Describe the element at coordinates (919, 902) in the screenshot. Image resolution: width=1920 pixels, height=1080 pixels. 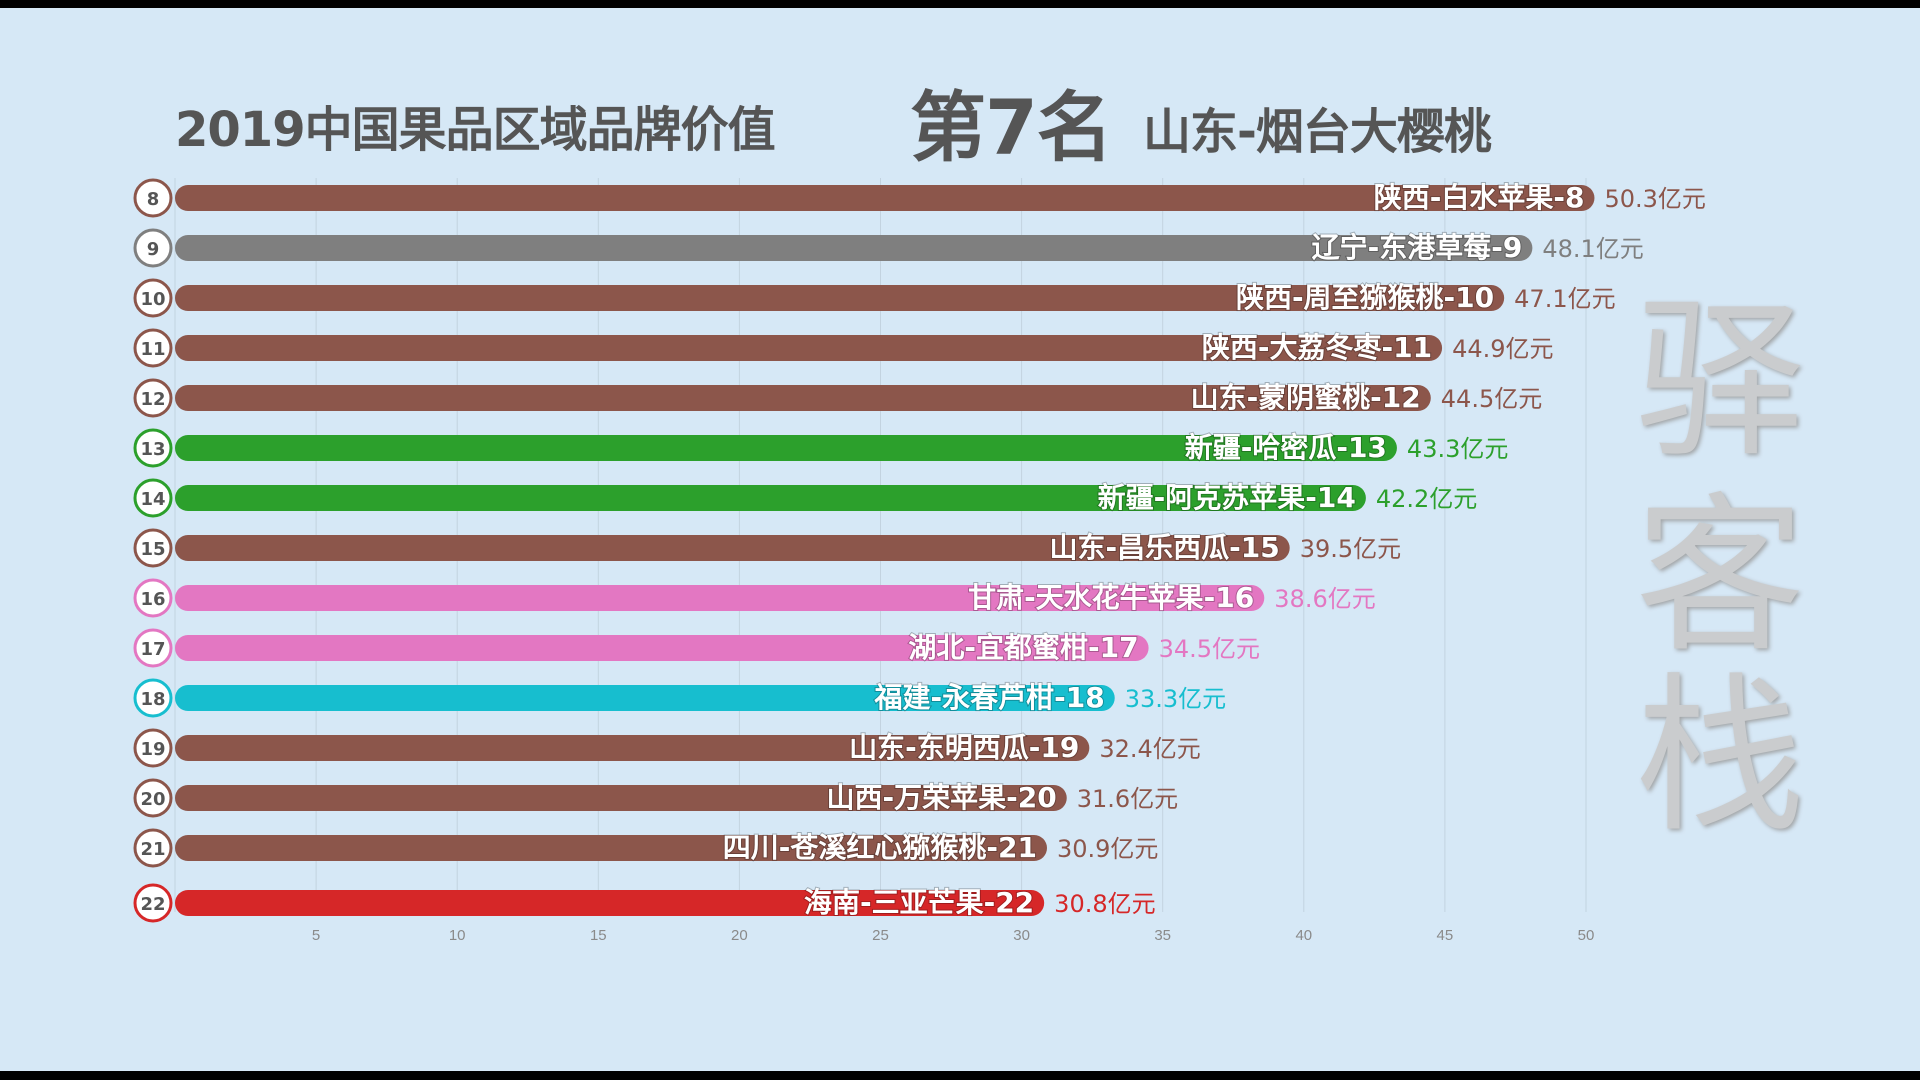
I see `bar-label: 海南-三亚芒果-22` at that location.